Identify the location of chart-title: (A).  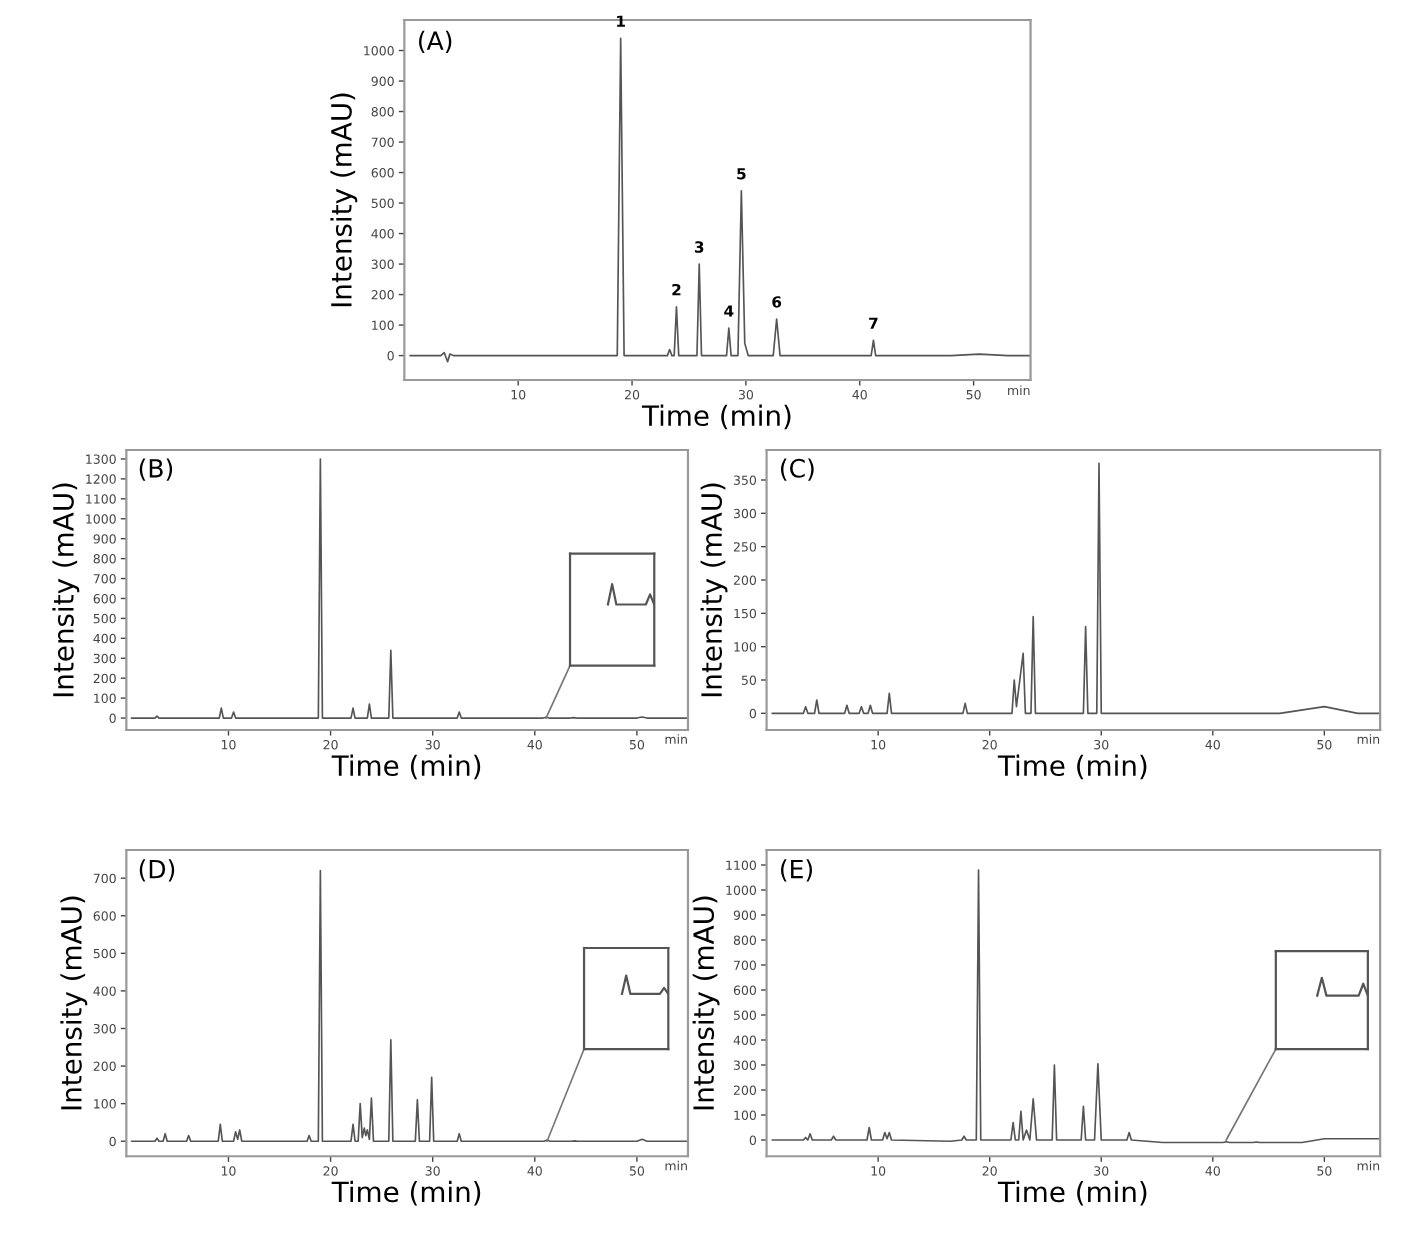
(435, 42).